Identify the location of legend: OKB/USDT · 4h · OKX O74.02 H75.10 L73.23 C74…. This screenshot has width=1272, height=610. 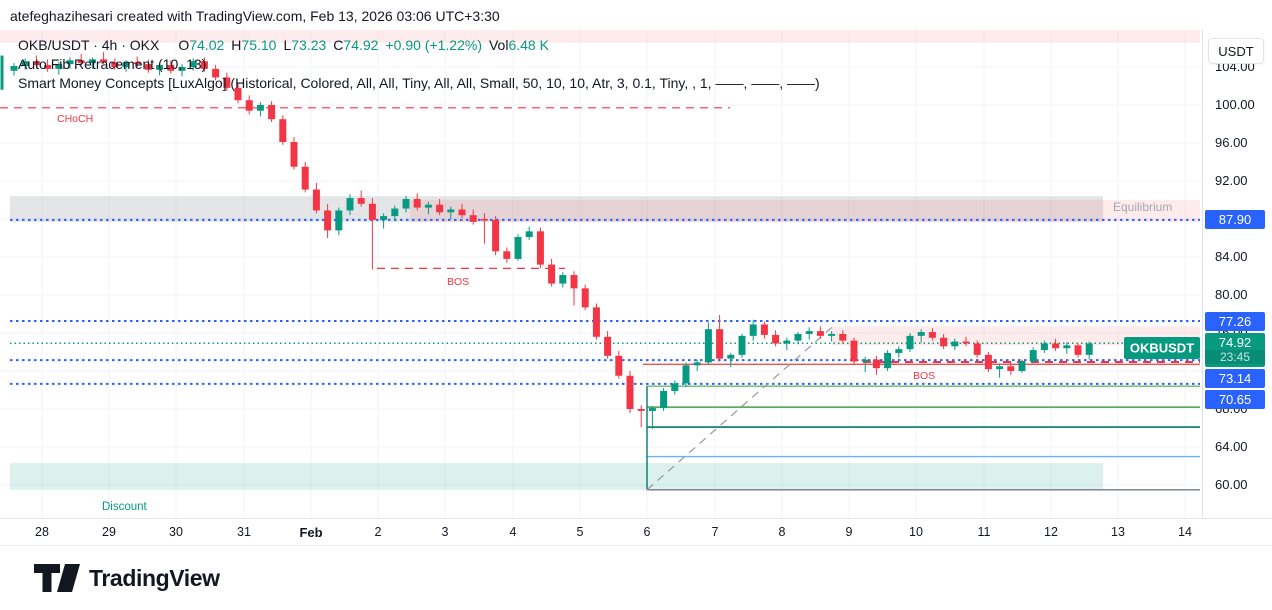
(419, 64).